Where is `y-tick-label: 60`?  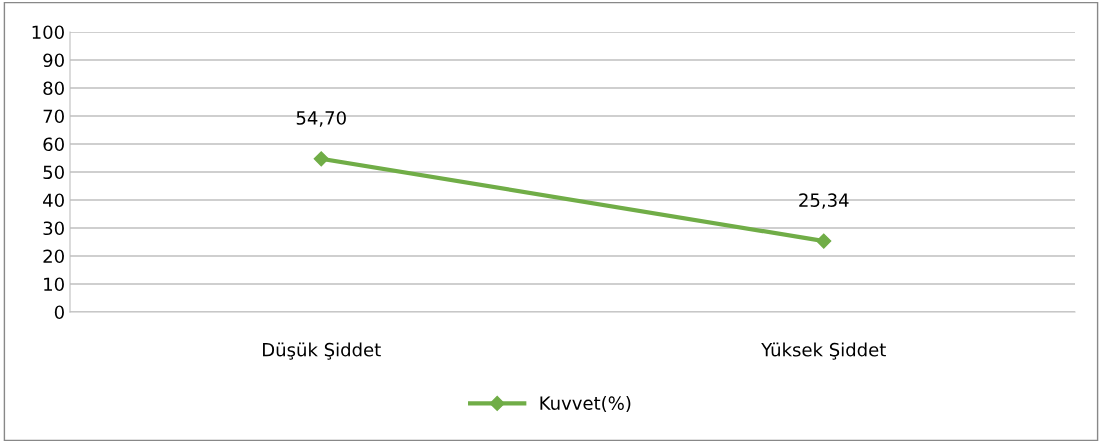 y-tick-label: 60 is located at coordinates (53, 144).